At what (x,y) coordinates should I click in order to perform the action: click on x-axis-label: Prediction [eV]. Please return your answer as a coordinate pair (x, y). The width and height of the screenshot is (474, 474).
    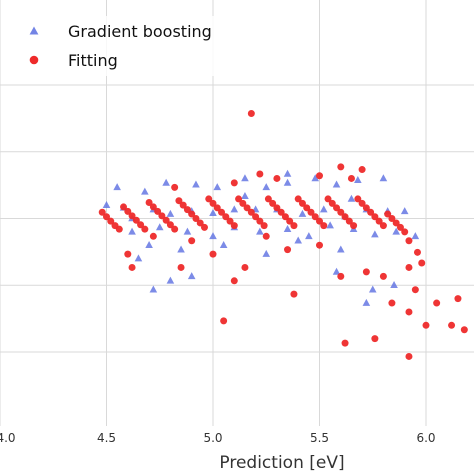
    Looking at the image, I should click on (281, 463).